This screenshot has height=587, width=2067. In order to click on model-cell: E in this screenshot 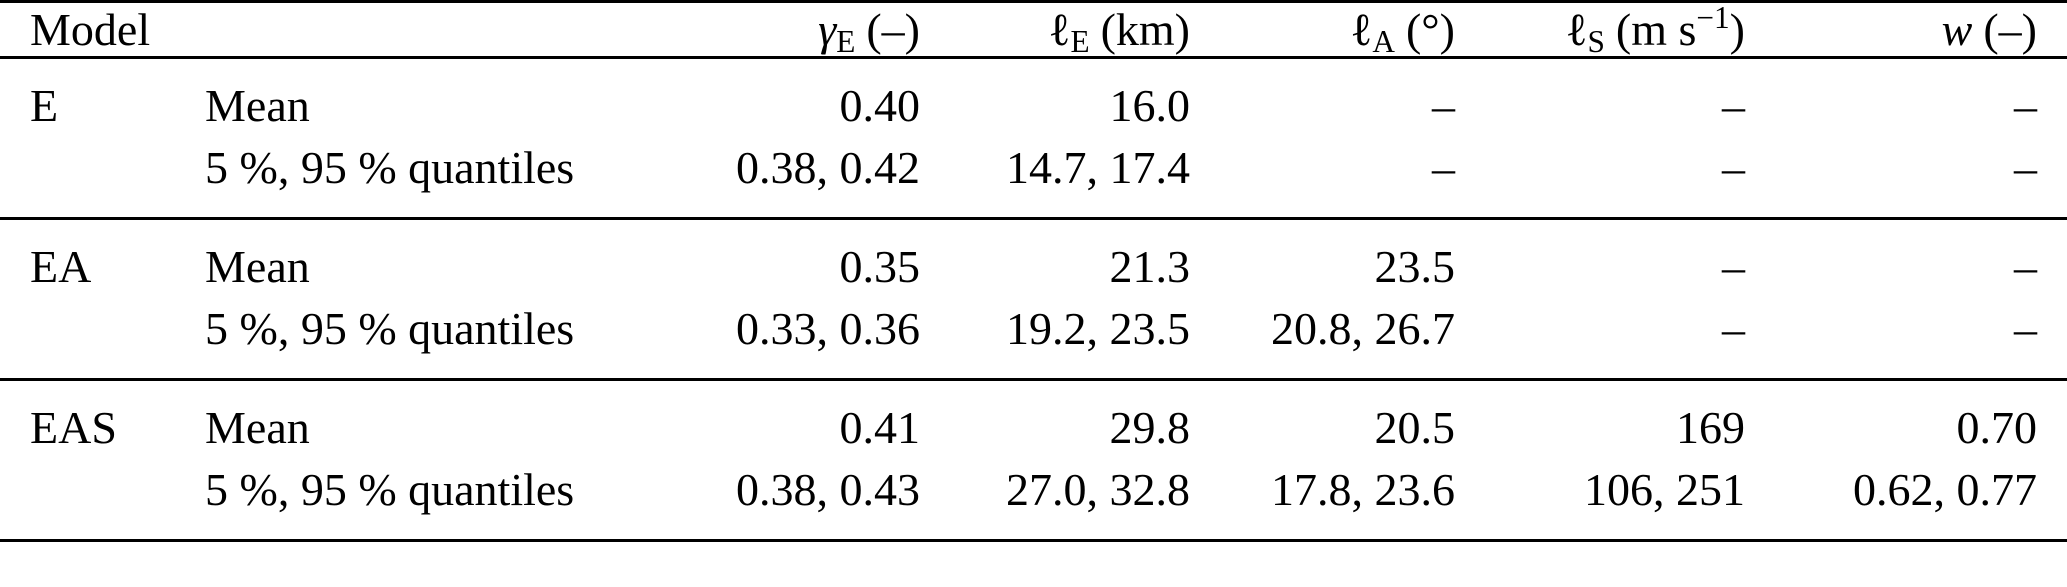, I will do `click(44, 105)`.